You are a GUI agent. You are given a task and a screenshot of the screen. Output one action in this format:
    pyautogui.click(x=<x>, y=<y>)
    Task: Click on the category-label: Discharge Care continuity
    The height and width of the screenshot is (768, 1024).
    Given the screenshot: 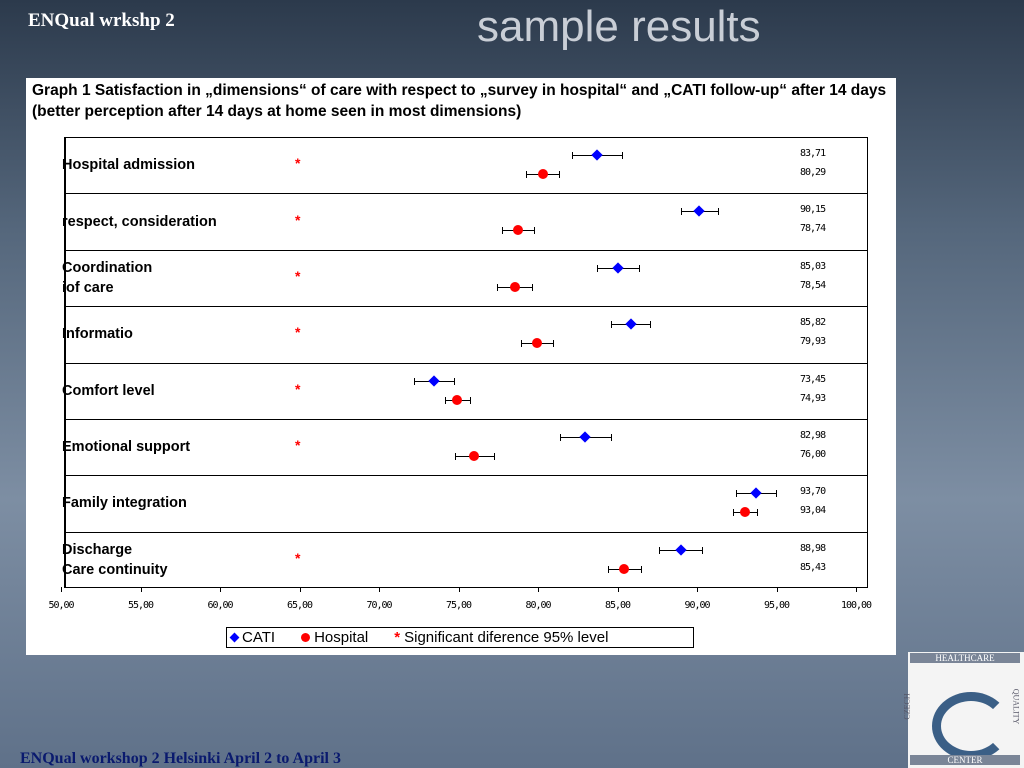 What is the action you would take?
    pyautogui.click(x=115, y=559)
    